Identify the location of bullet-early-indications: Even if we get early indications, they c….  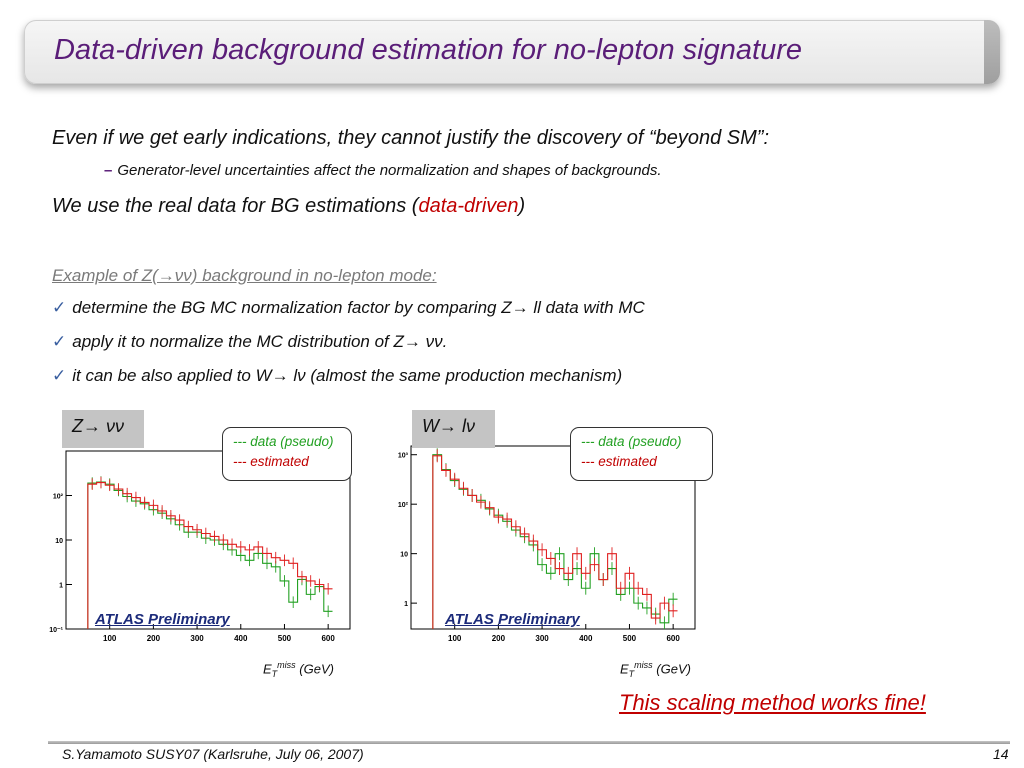
(411, 138).